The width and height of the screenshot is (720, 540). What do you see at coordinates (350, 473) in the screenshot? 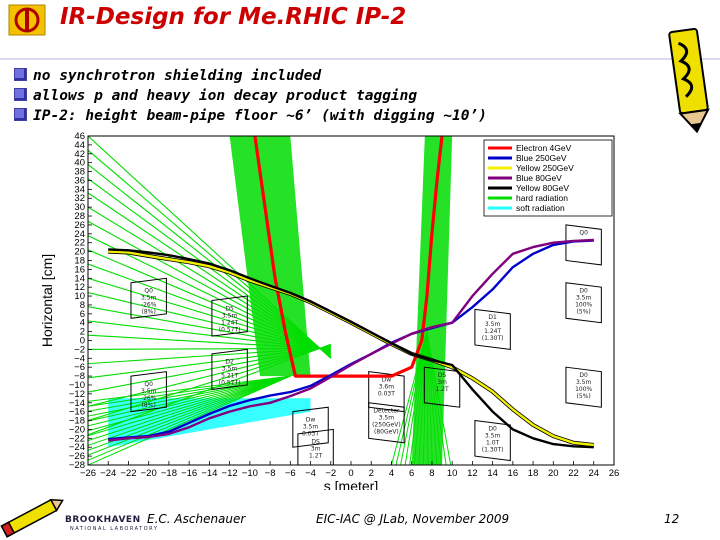
I see `x-tick-label: 0` at bounding box center [350, 473].